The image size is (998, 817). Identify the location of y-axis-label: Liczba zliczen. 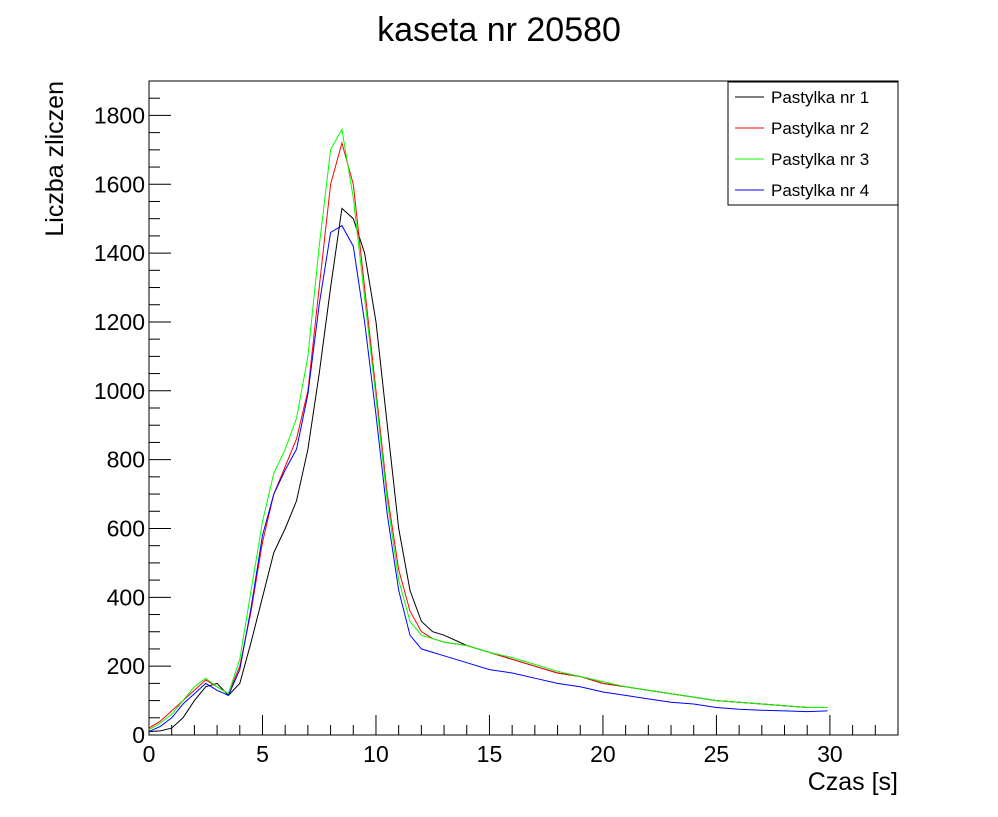
(55, 159).